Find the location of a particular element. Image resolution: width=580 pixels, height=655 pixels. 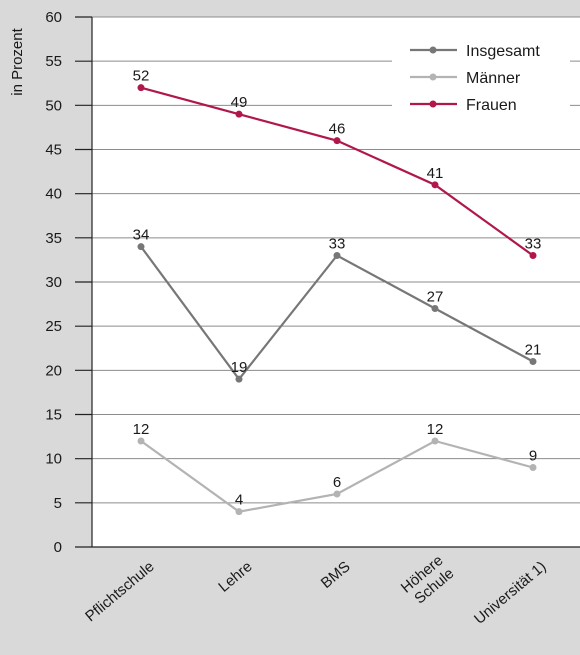

y-tick-label: 0 is located at coordinates (58, 547).